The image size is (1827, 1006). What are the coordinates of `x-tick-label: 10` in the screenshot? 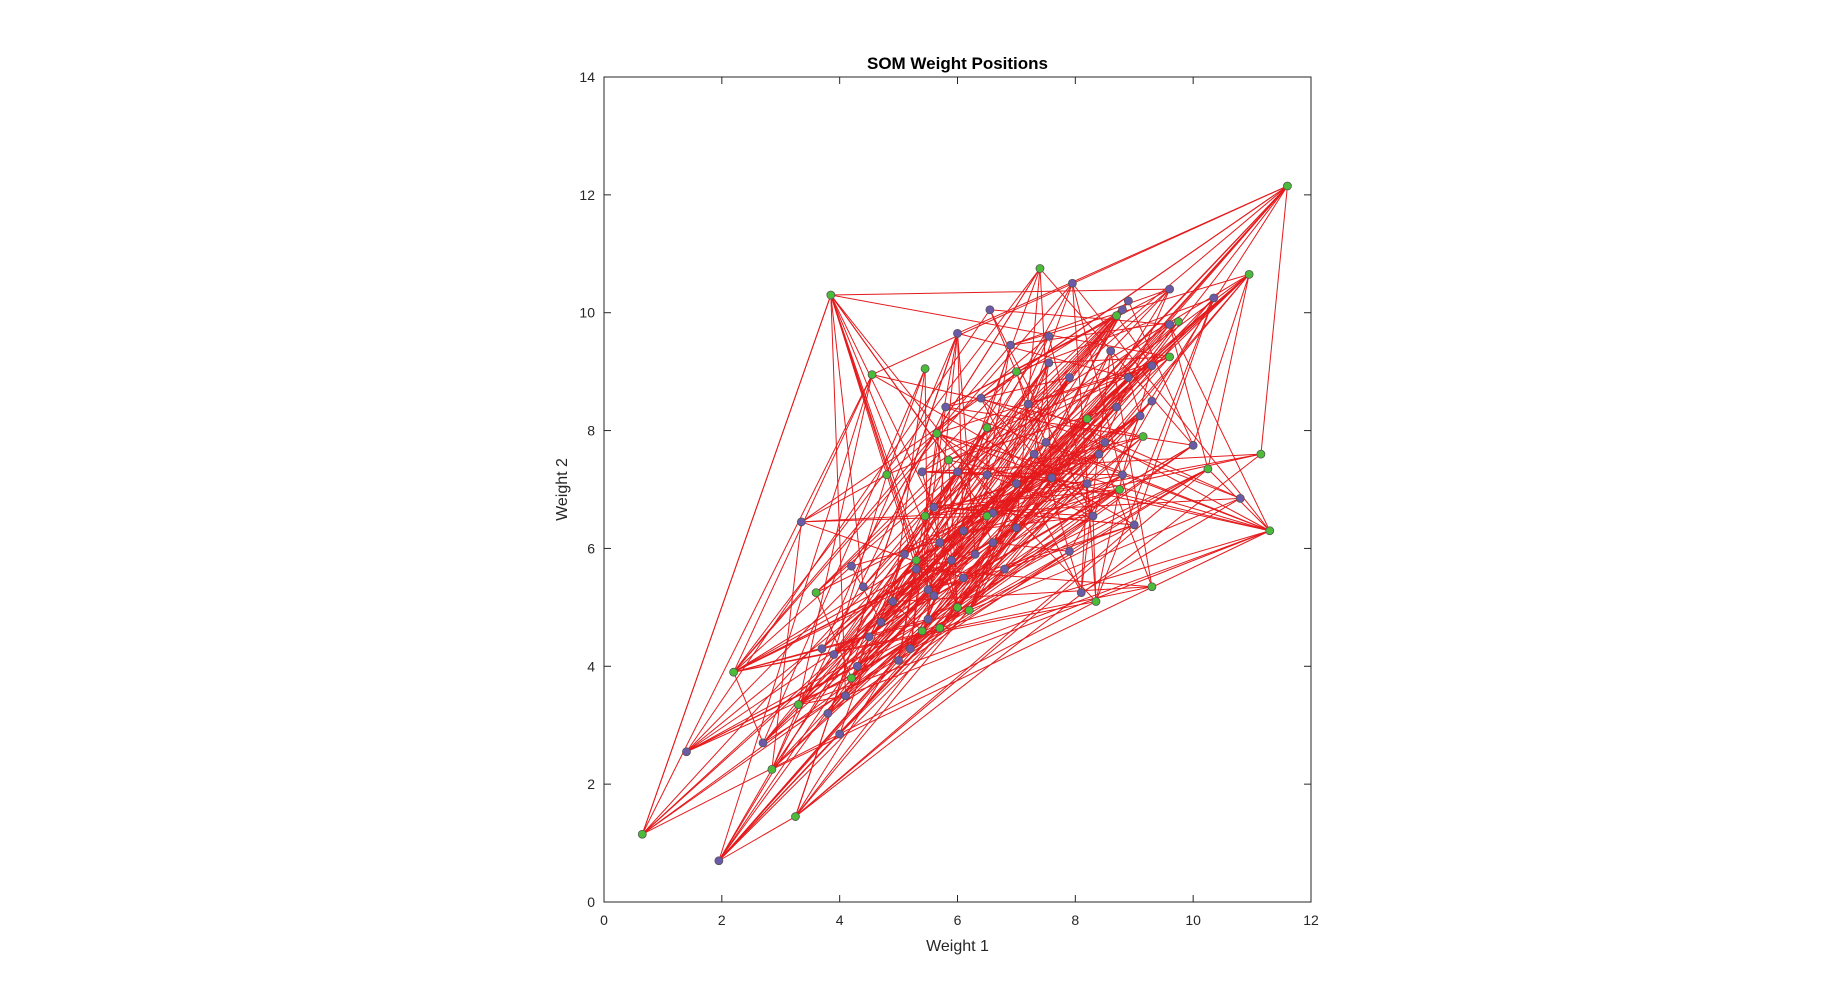 It's located at (1193, 920).